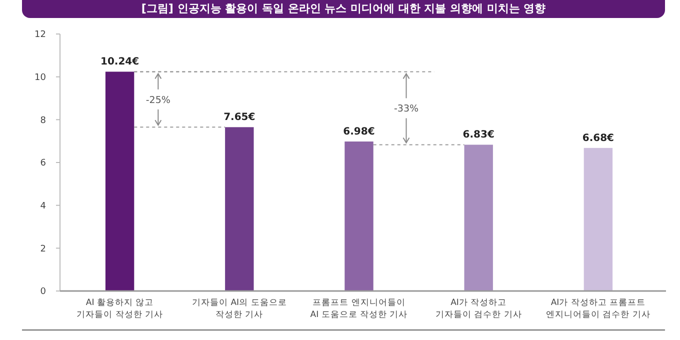 The image size is (680, 340). I want to click on y-tick-label: 2, so click(43, 249).